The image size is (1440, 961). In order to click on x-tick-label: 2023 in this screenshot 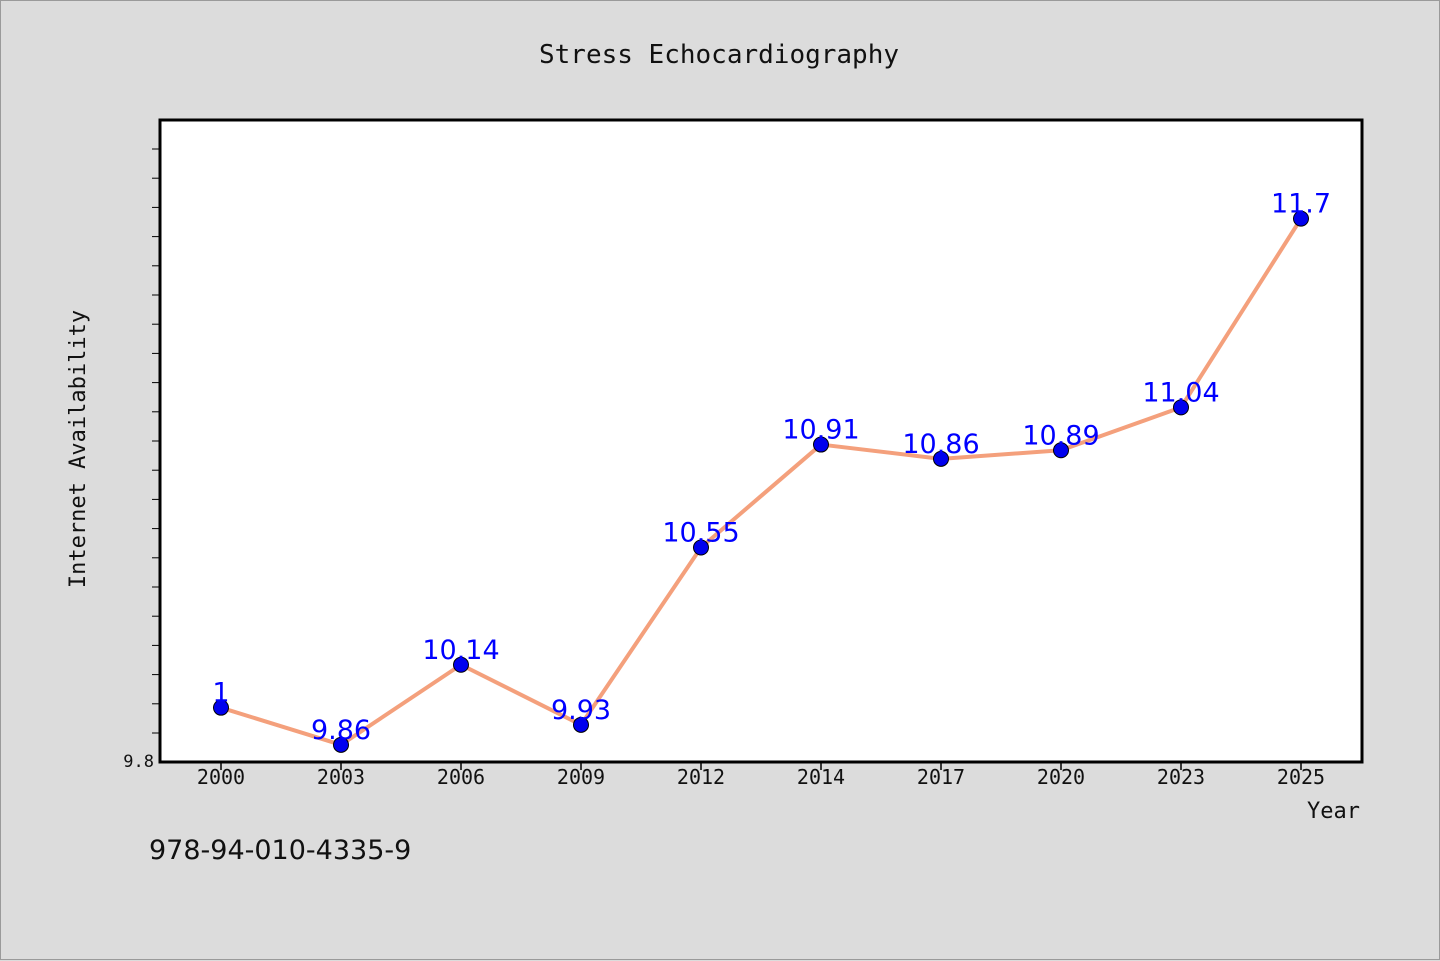, I will do `click(1181, 777)`.